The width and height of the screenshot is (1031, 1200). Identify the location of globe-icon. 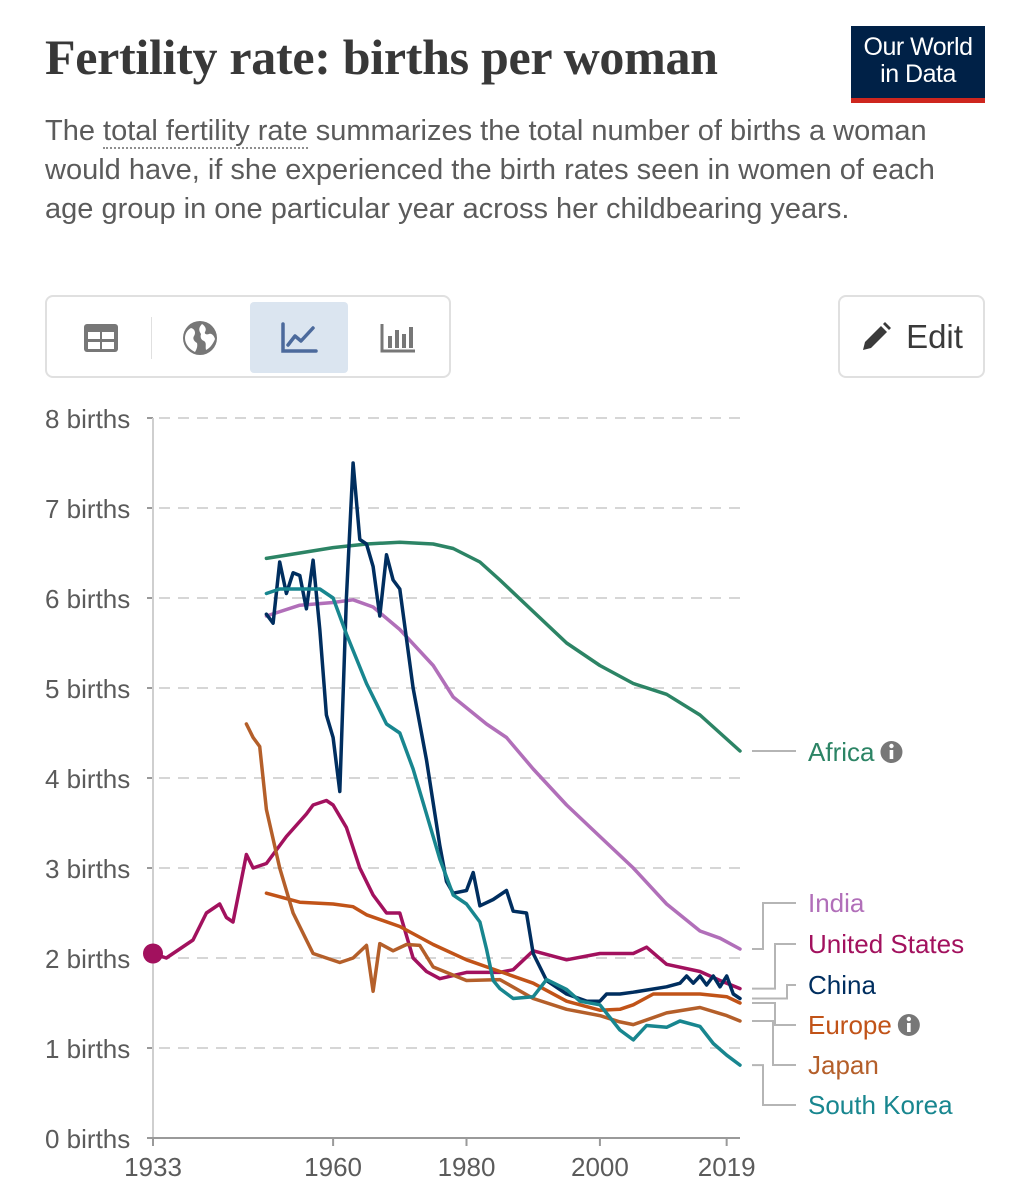
(200, 337).